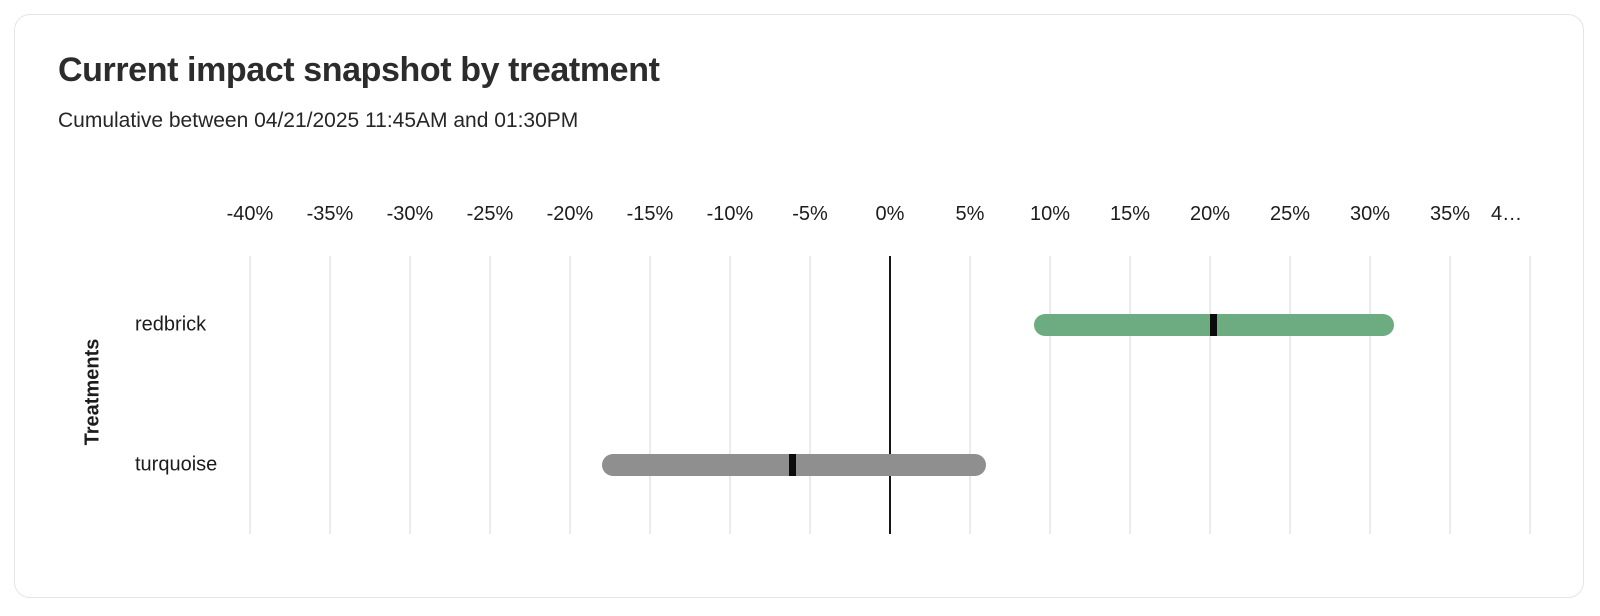 The width and height of the screenshot is (1600, 616). Describe the element at coordinates (810, 214) in the screenshot. I see `x-tick-label--5pct: -5%` at that location.